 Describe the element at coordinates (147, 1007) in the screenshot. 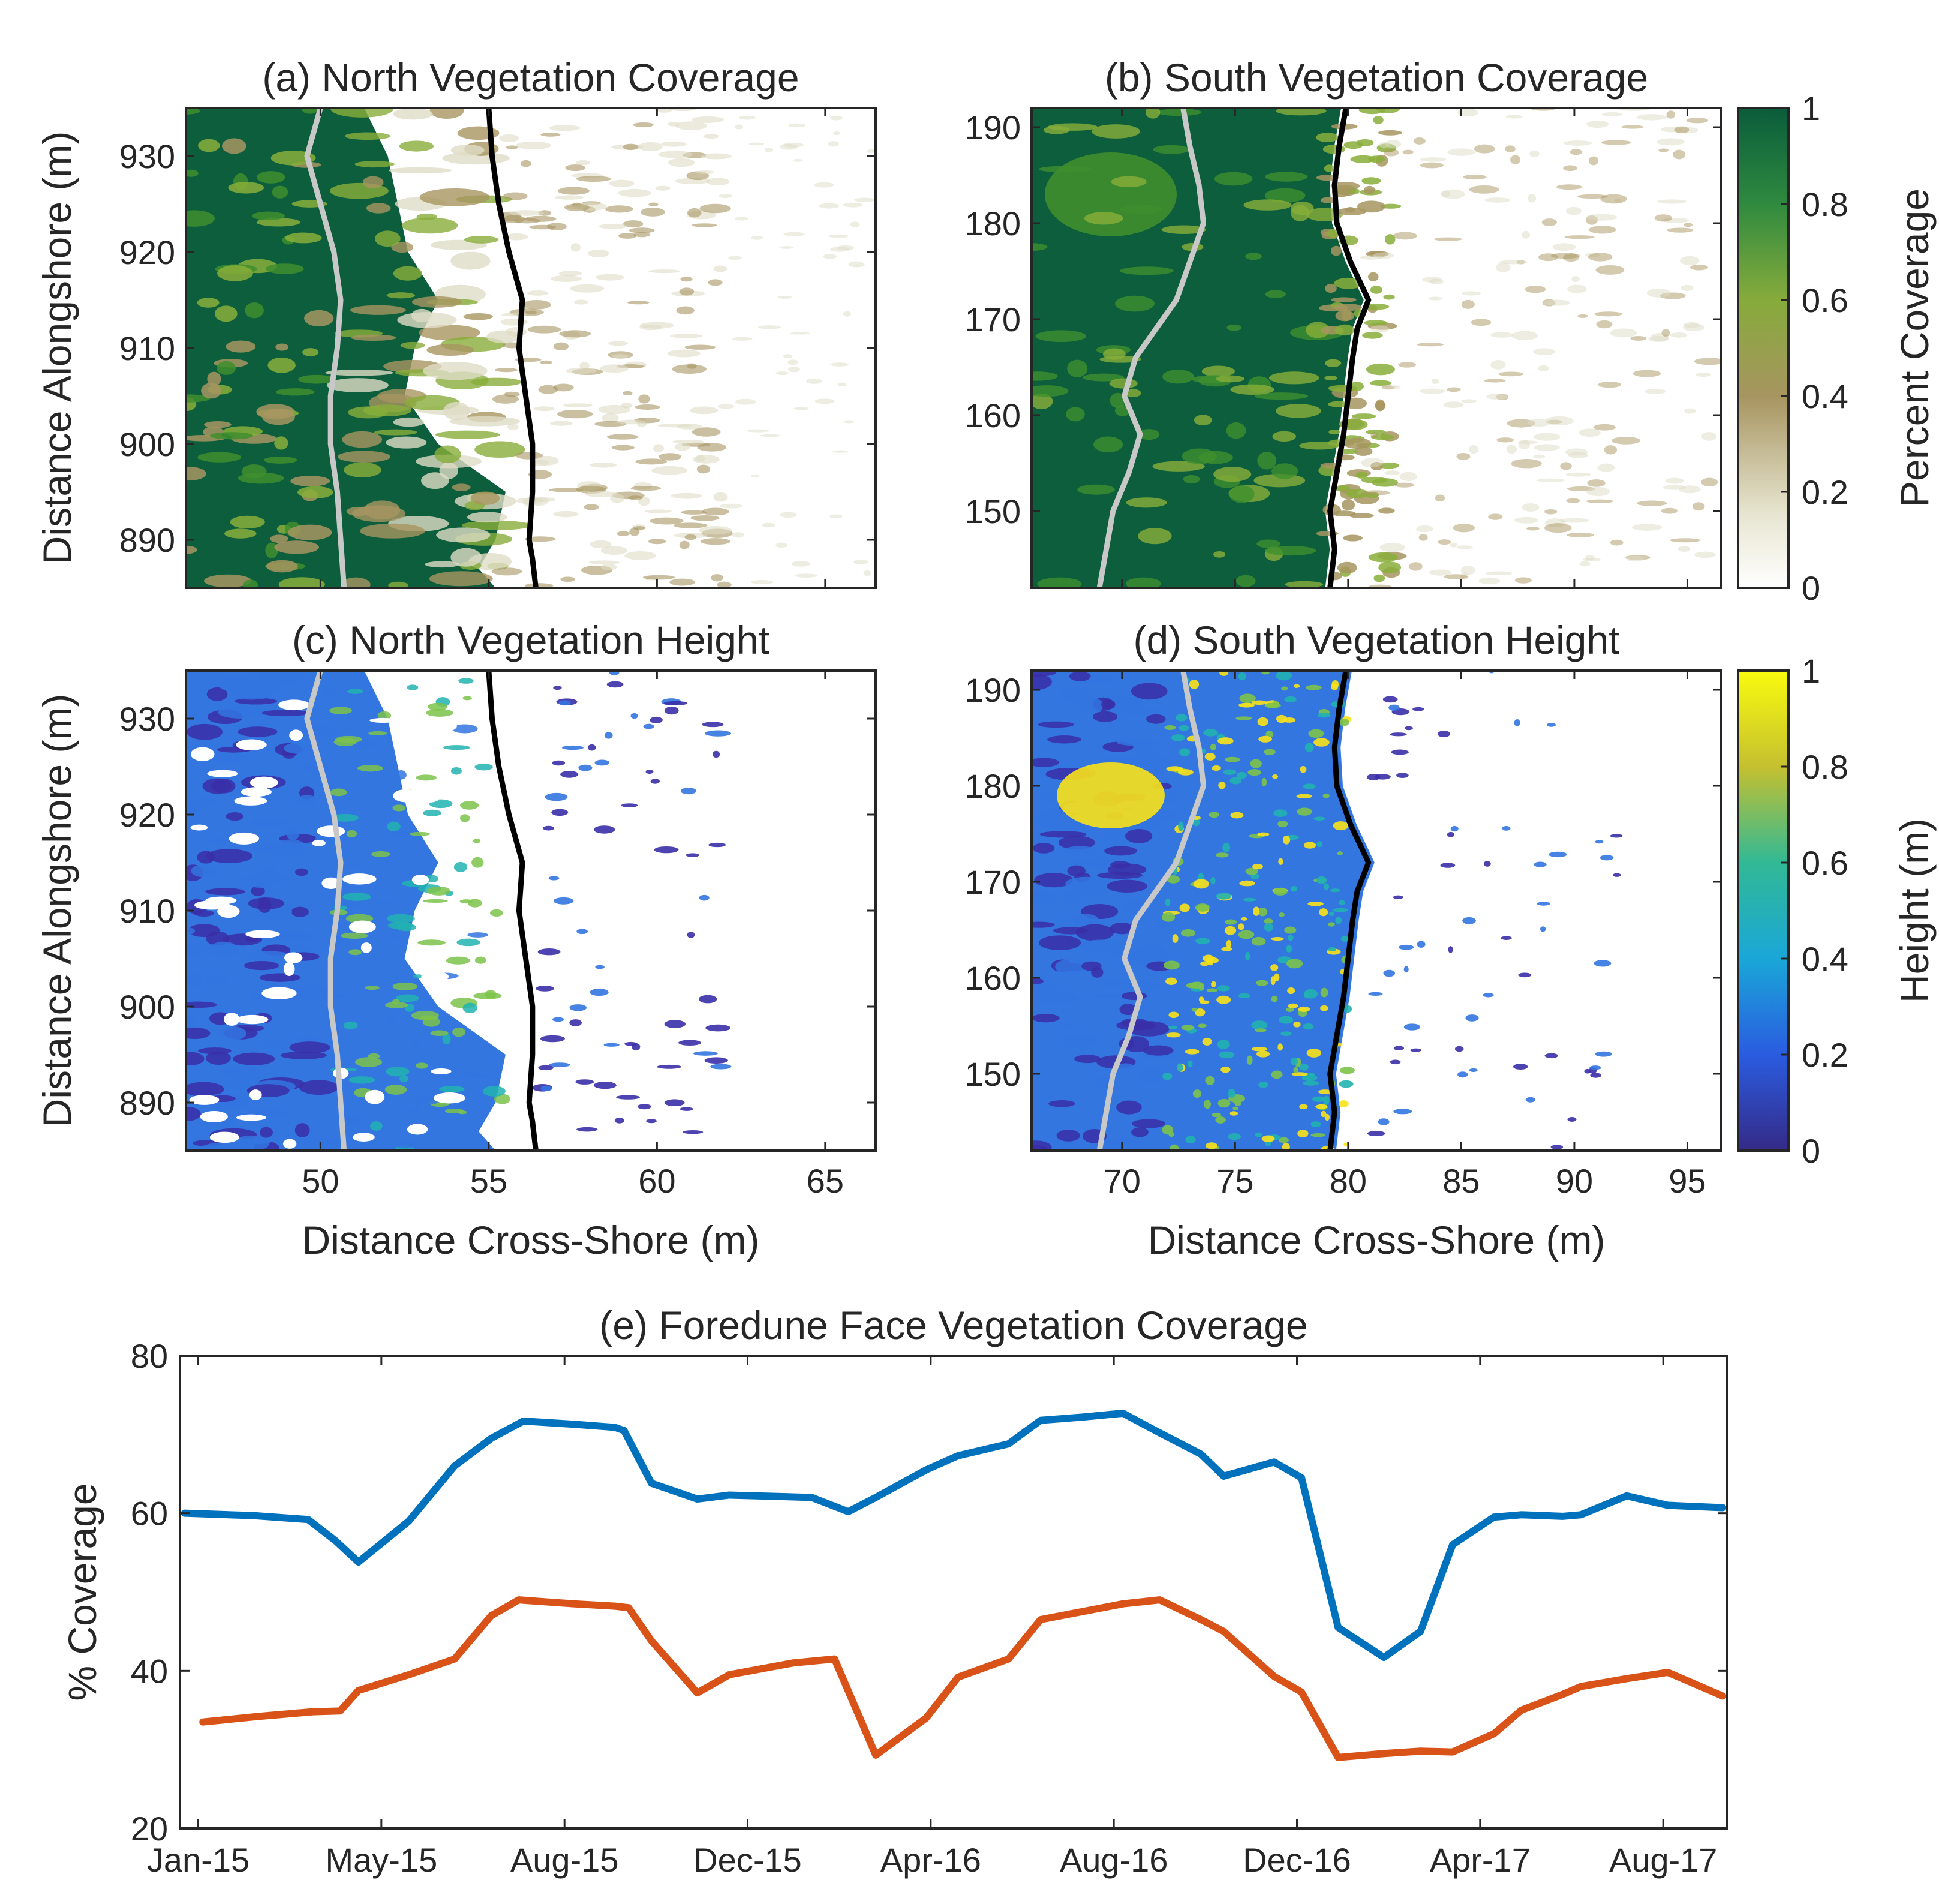

I see `y-tick-label: 900` at that location.